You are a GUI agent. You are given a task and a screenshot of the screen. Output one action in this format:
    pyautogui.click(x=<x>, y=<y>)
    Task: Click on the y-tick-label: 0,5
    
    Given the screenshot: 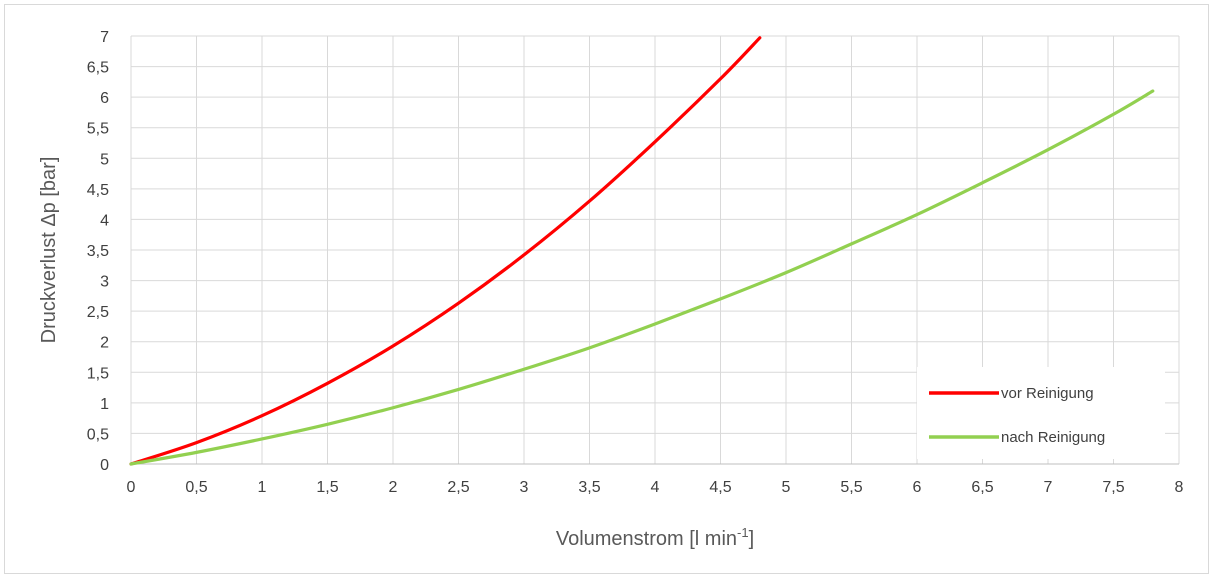 What is the action you would take?
    pyautogui.click(x=98, y=434)
    